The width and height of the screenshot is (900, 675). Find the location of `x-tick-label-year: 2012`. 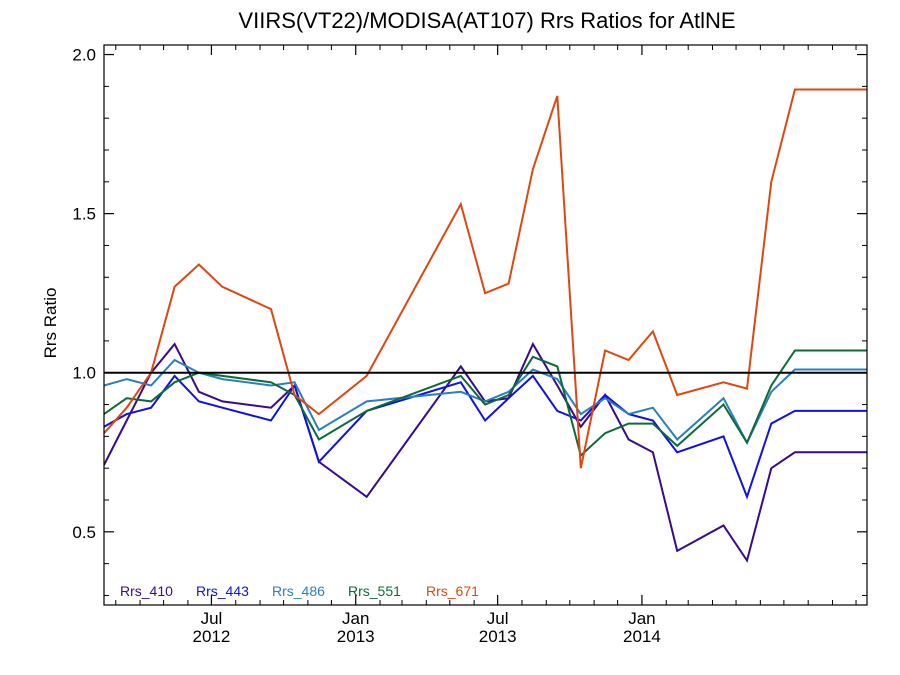

x-tick-label-year: 2012 is located at coordinates (212, 636).